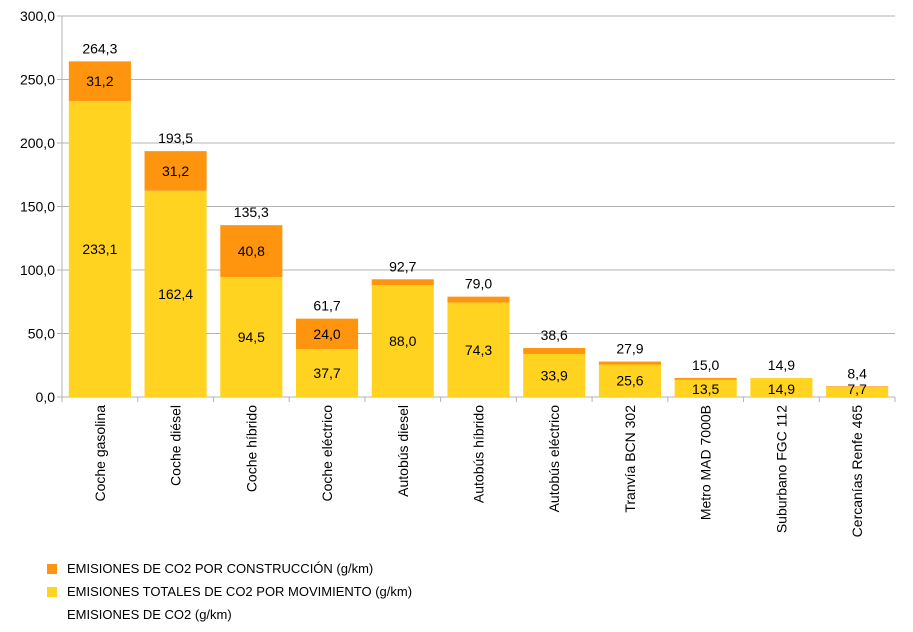 This screenshot has width=913, height=632. I want to click on data-label-total: 264,3, so click(99, 48).